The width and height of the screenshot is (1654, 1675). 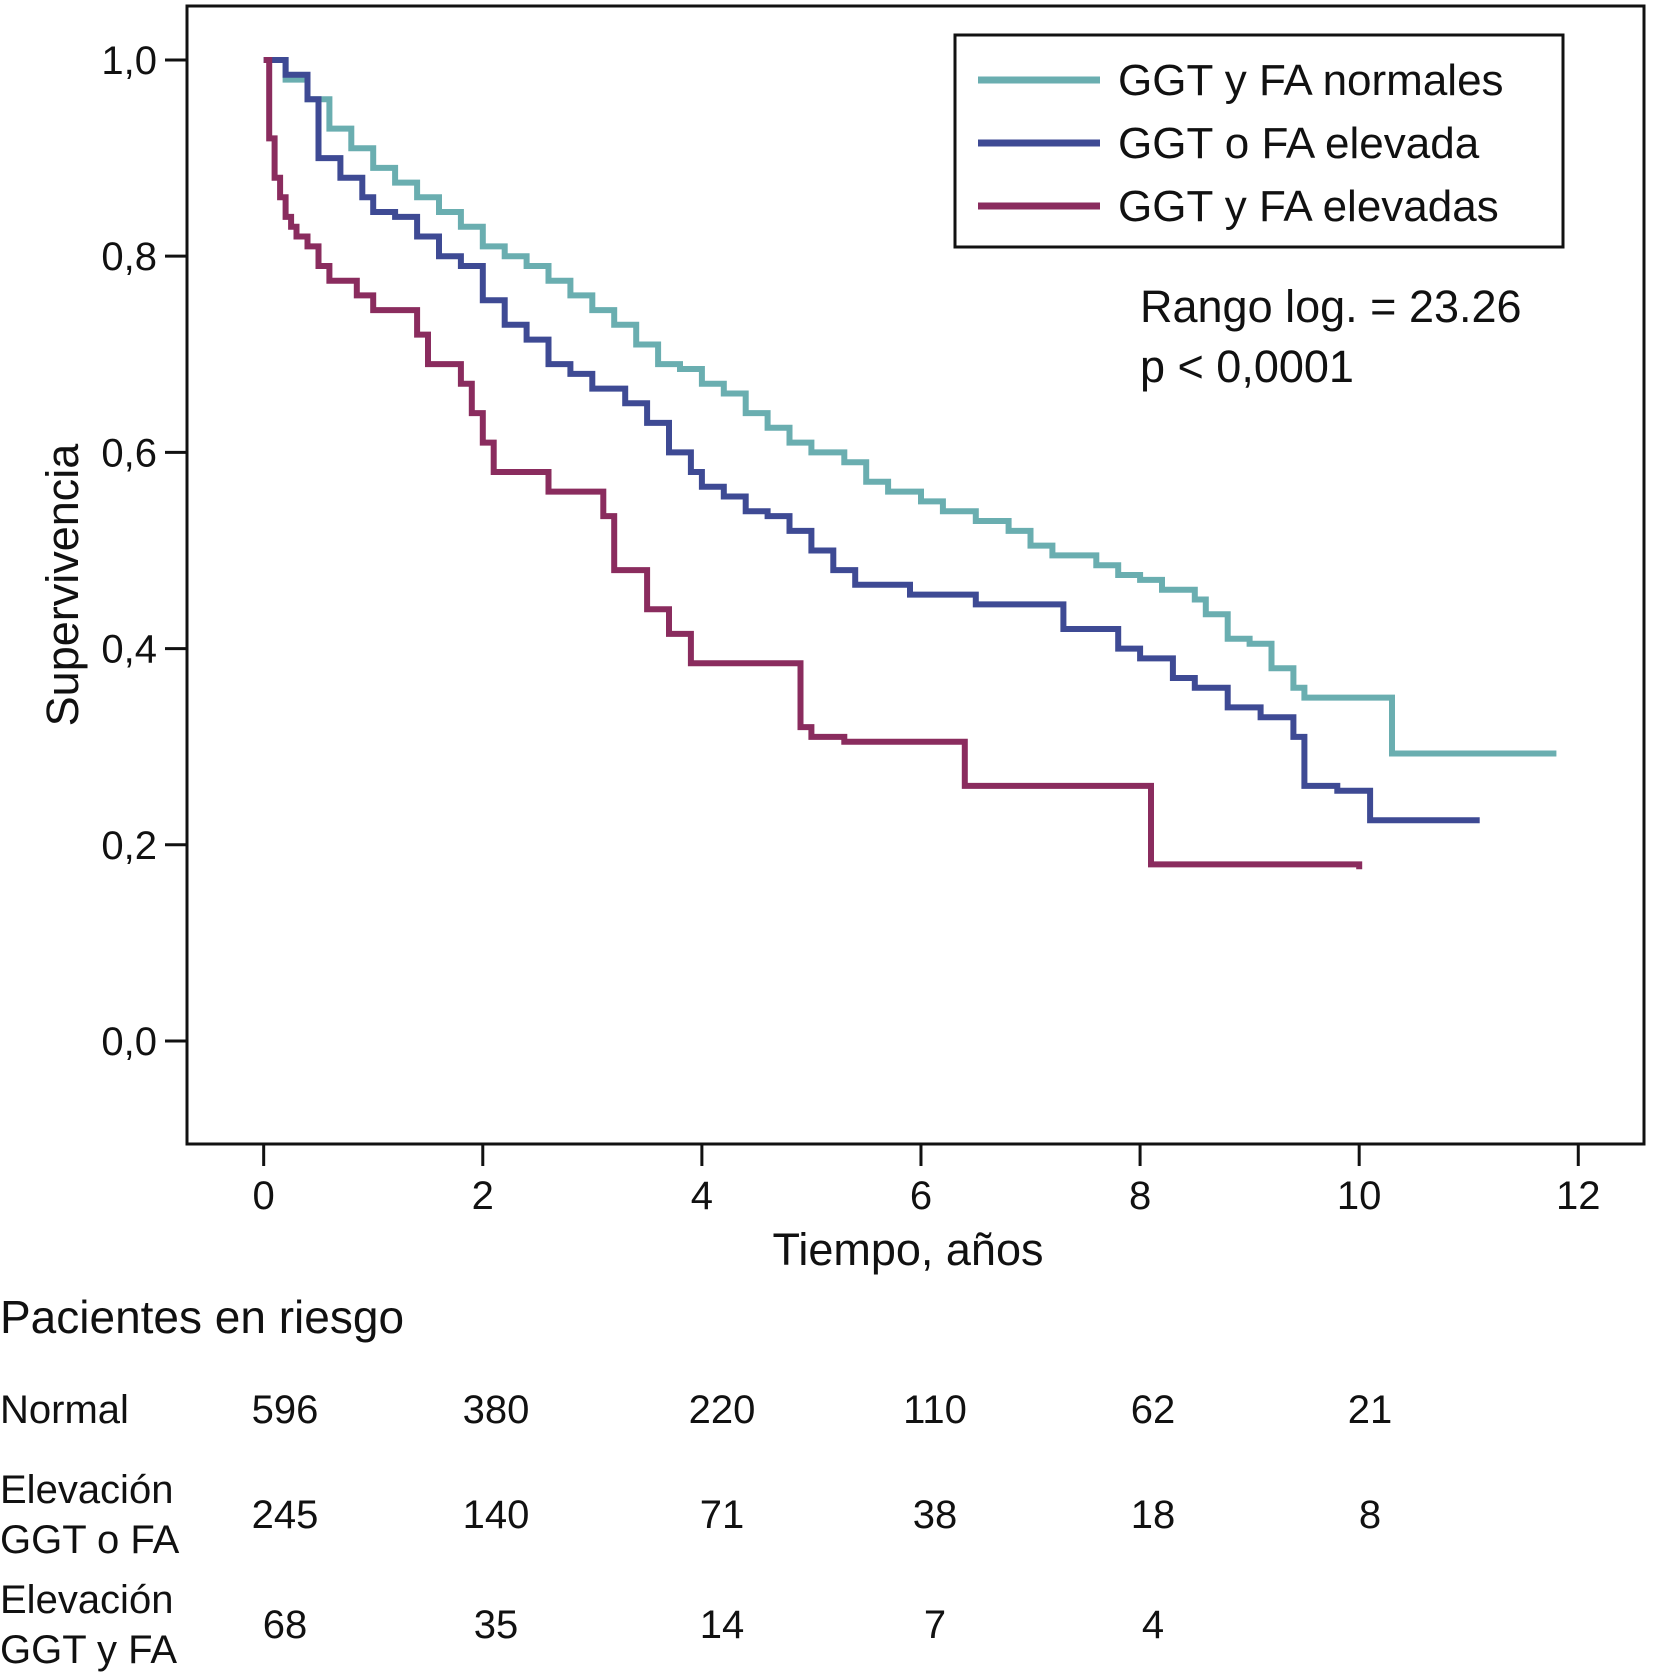 What do you see at coordinates (496, 1410) in the screenshot?
I see `risk-value: 380` at bounding box center [496, 1410].